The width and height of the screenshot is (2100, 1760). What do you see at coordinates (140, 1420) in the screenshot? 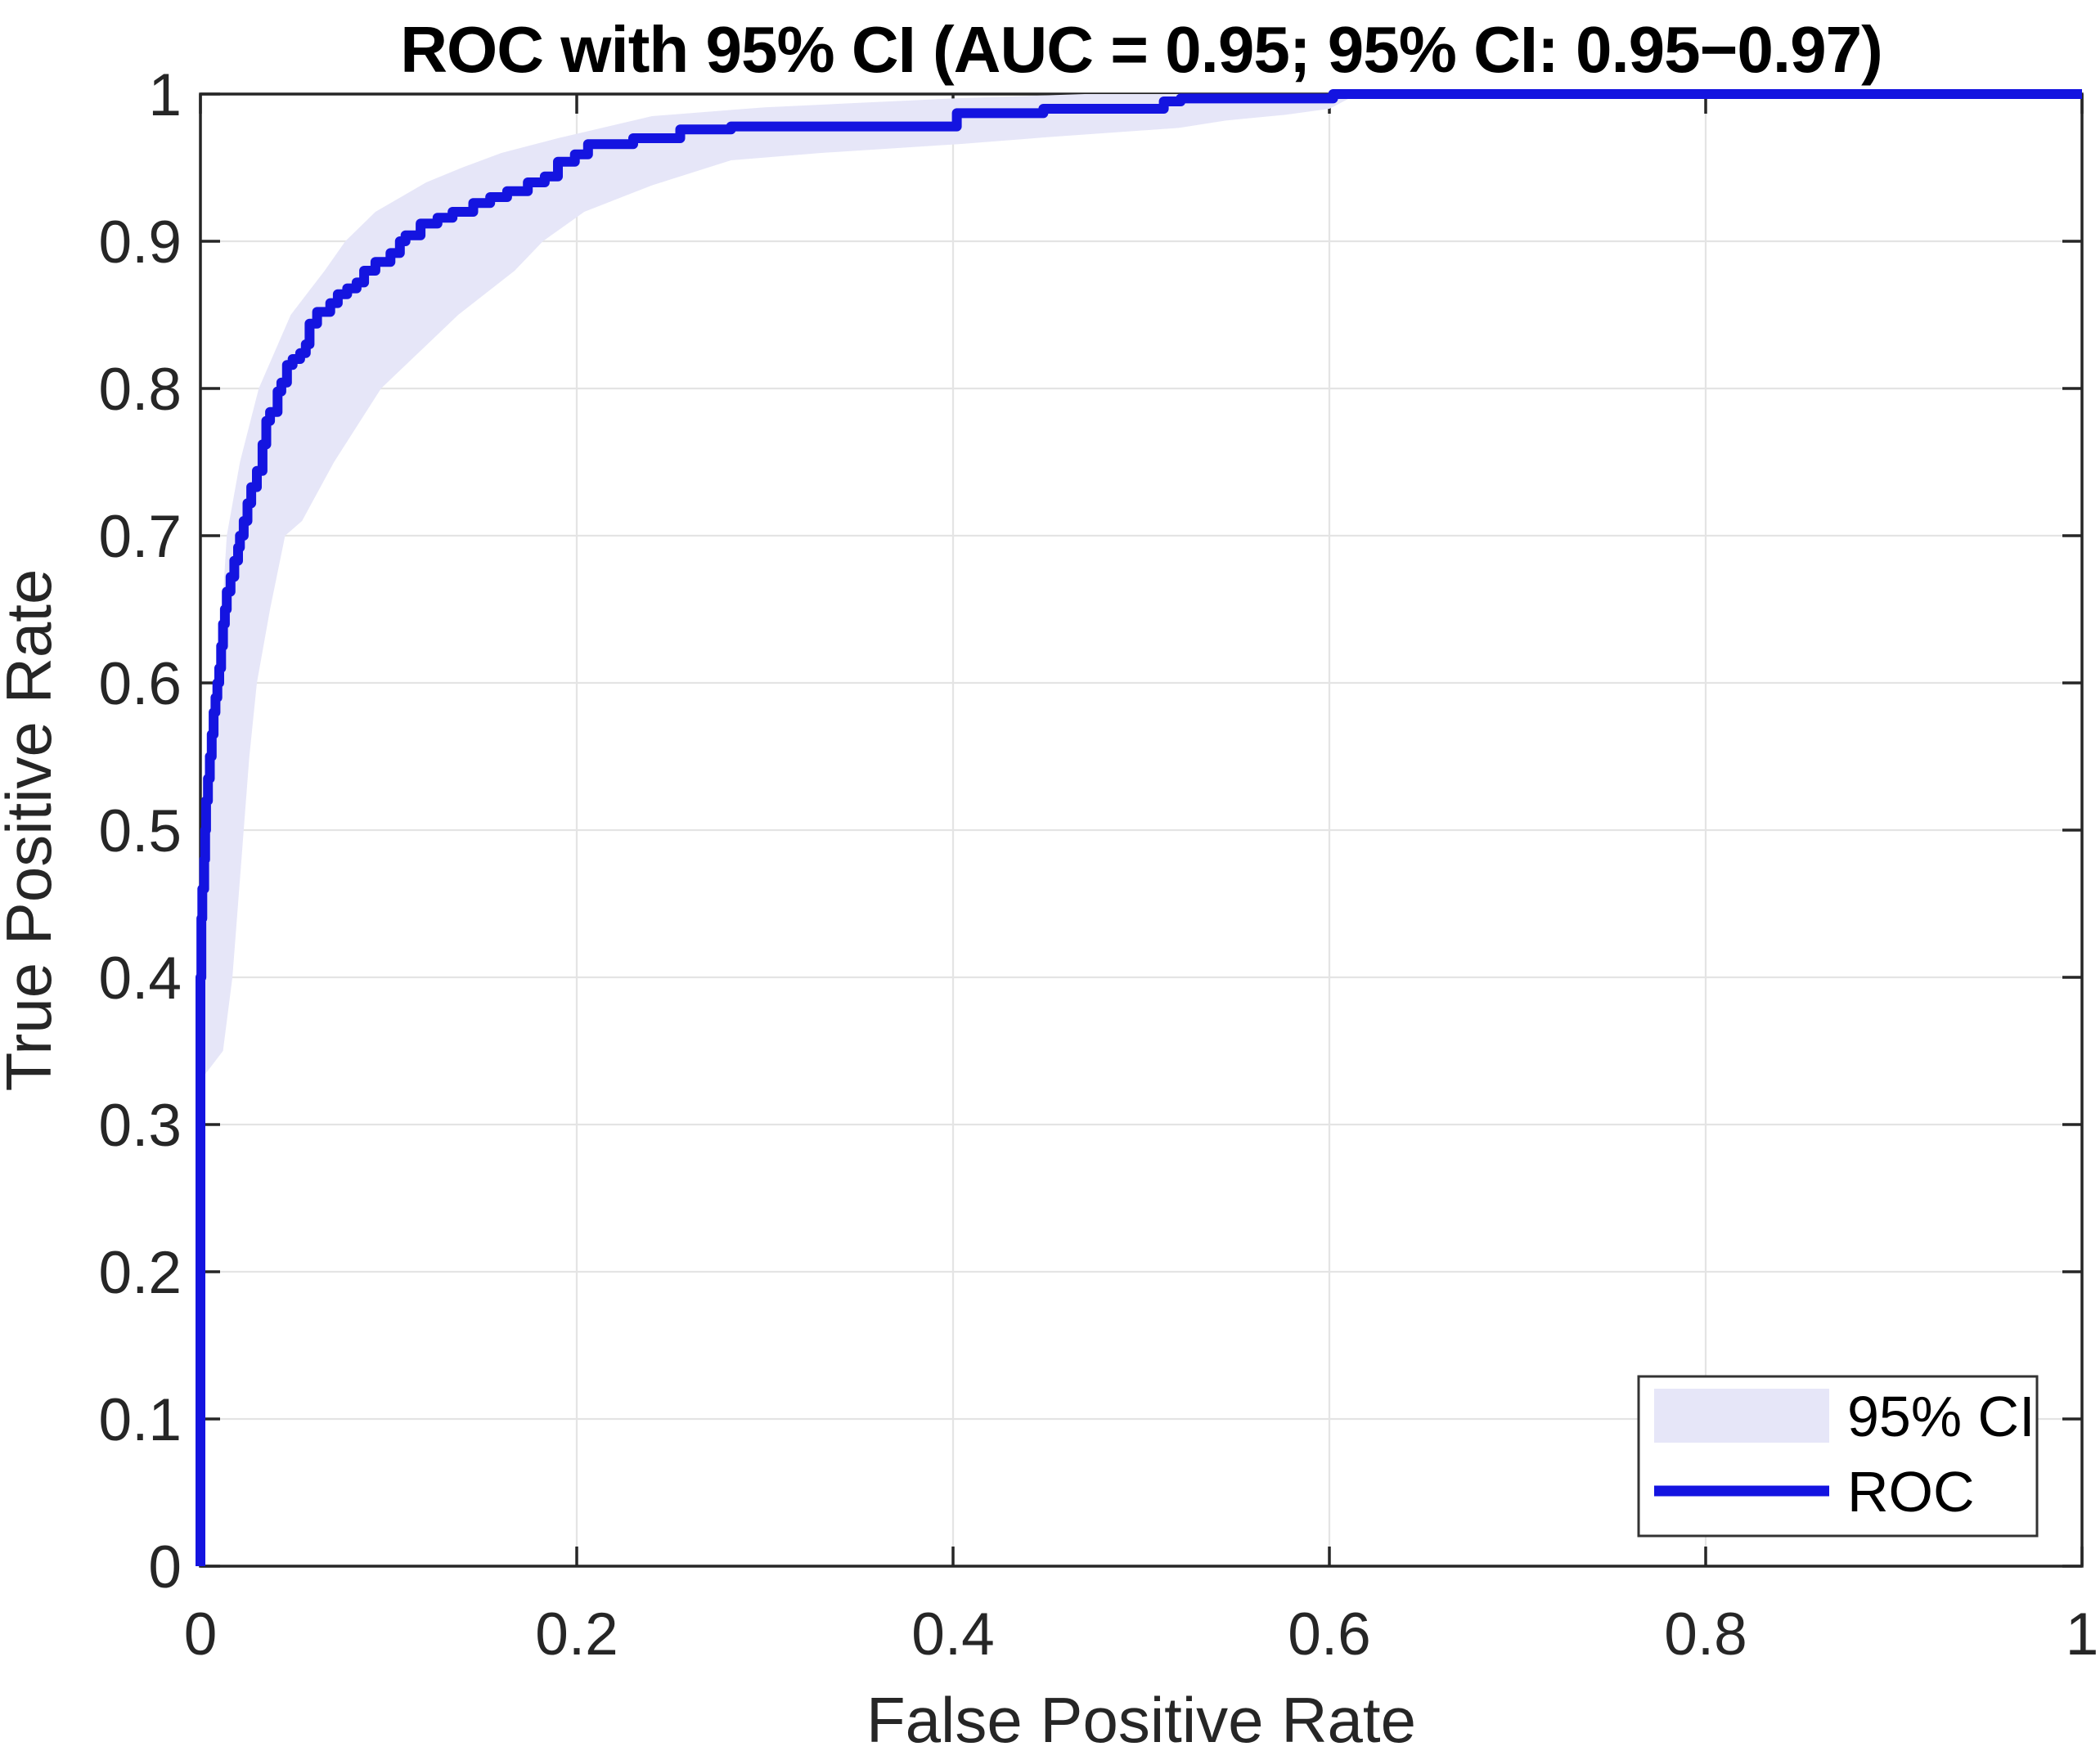
I see `y-tick-label: 0.1` at bounding box center [140, 1420].